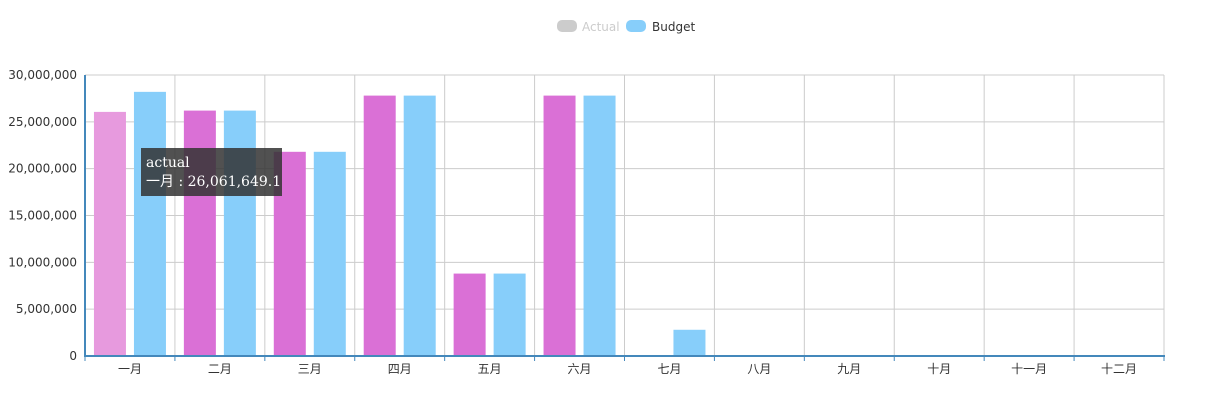 The width and height of the screenshot is (1207, 402). Describe the element at coordinates (627, 369) in the screenshot. I see `x-axis-ticks: 一月 二月 三月 四月 五月 六月 七月 八月 九月 十月 十一月 十二月` at that location.